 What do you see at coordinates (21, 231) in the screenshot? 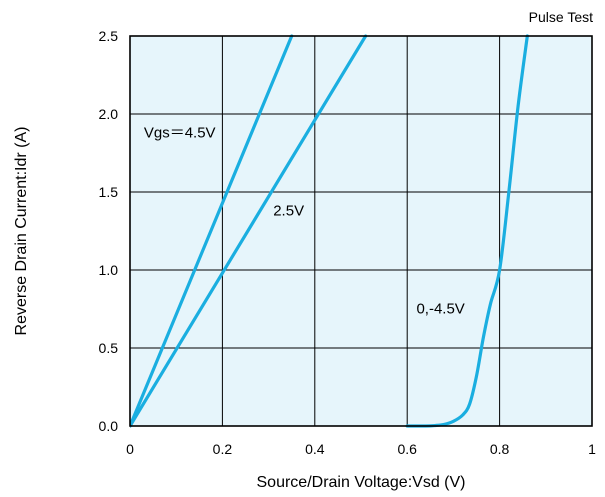
I see `y-axis-label: Reverse Drain Current:Idr (A)` at bounding box center [21, 231].